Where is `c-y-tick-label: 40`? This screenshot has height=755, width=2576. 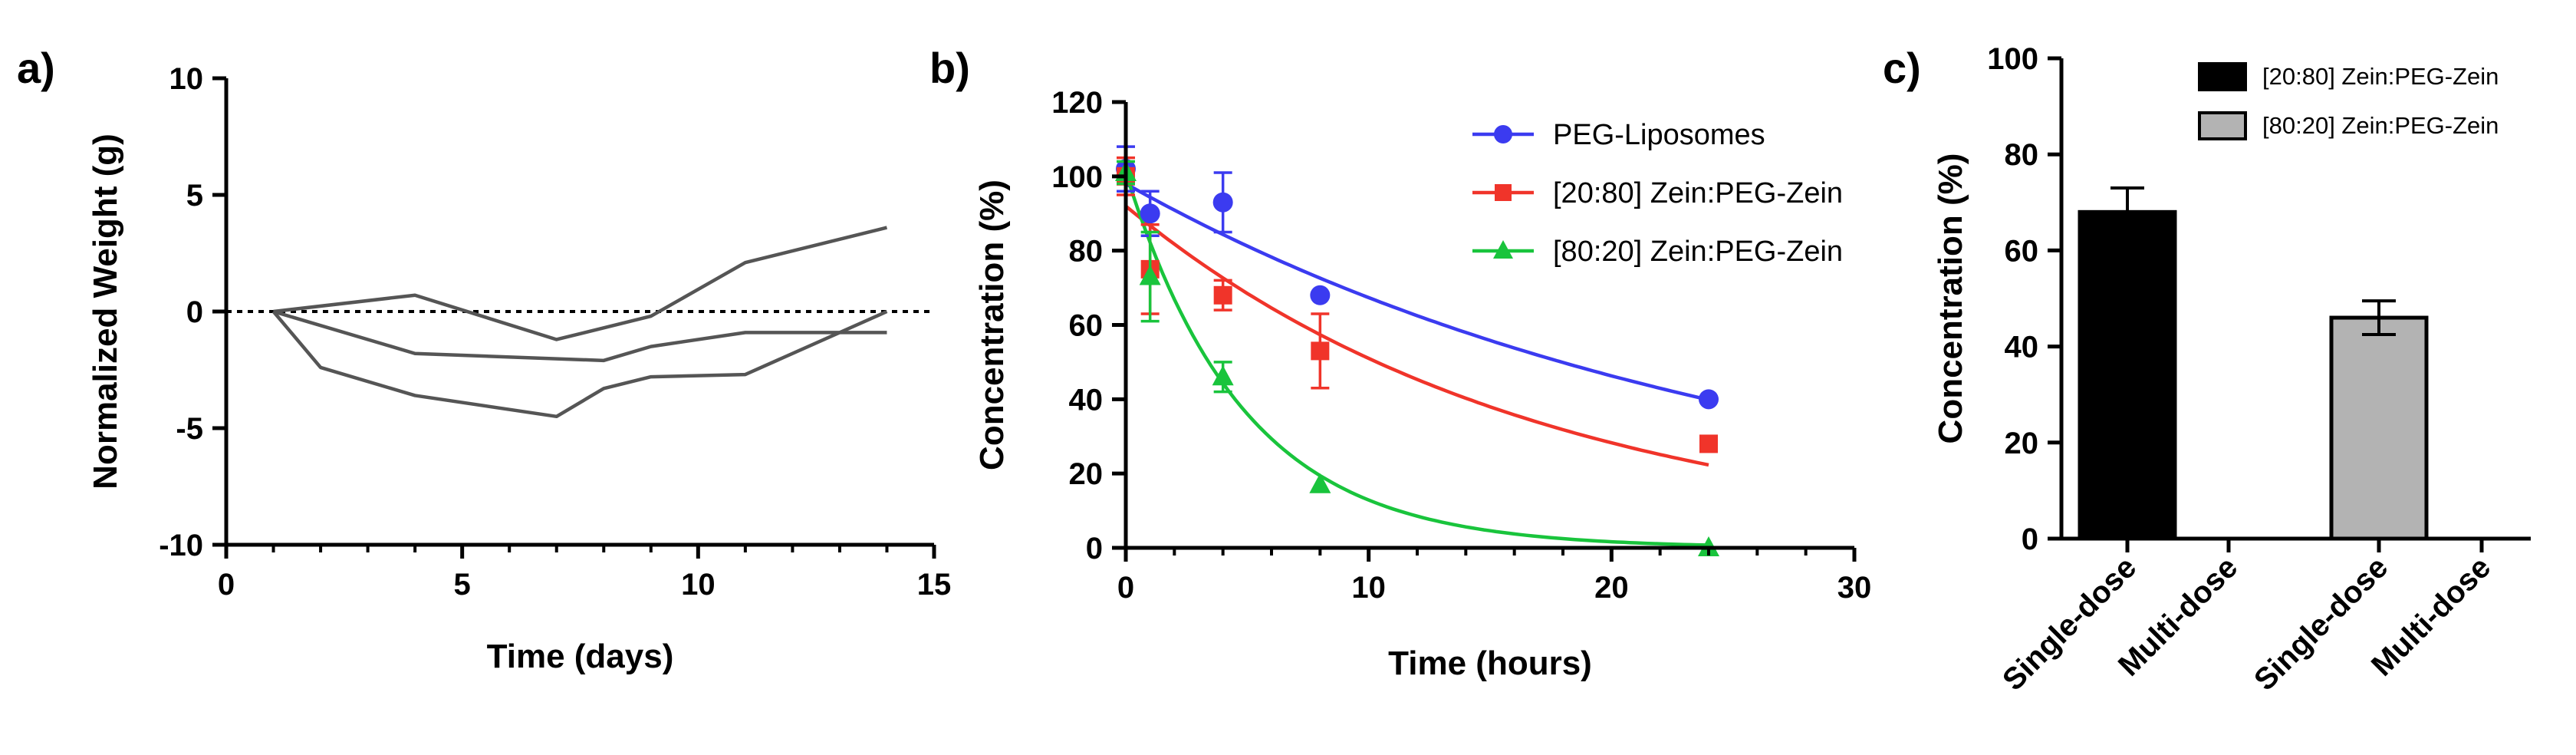
c-y-tick-label: 40 is located at coordinates (2022, 347).